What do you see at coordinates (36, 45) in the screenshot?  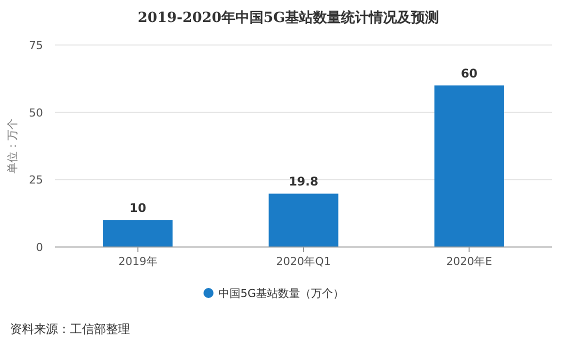 I see `y-tick-label: 75` at bounding box center [36, 45].